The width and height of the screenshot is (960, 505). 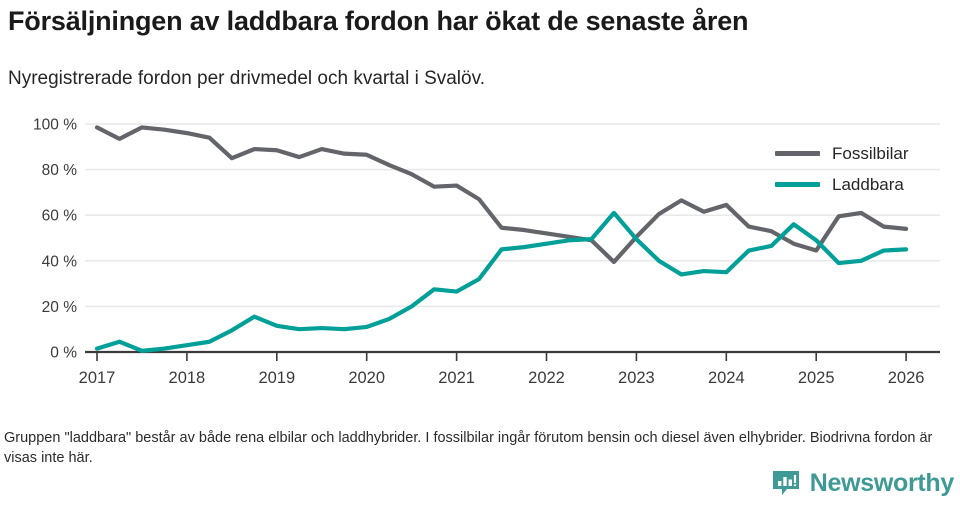 What do you see at coordinates (60, 170) in the screenshot?
I see `y-tick-label: 80 %` at bounding box center [60, 170].